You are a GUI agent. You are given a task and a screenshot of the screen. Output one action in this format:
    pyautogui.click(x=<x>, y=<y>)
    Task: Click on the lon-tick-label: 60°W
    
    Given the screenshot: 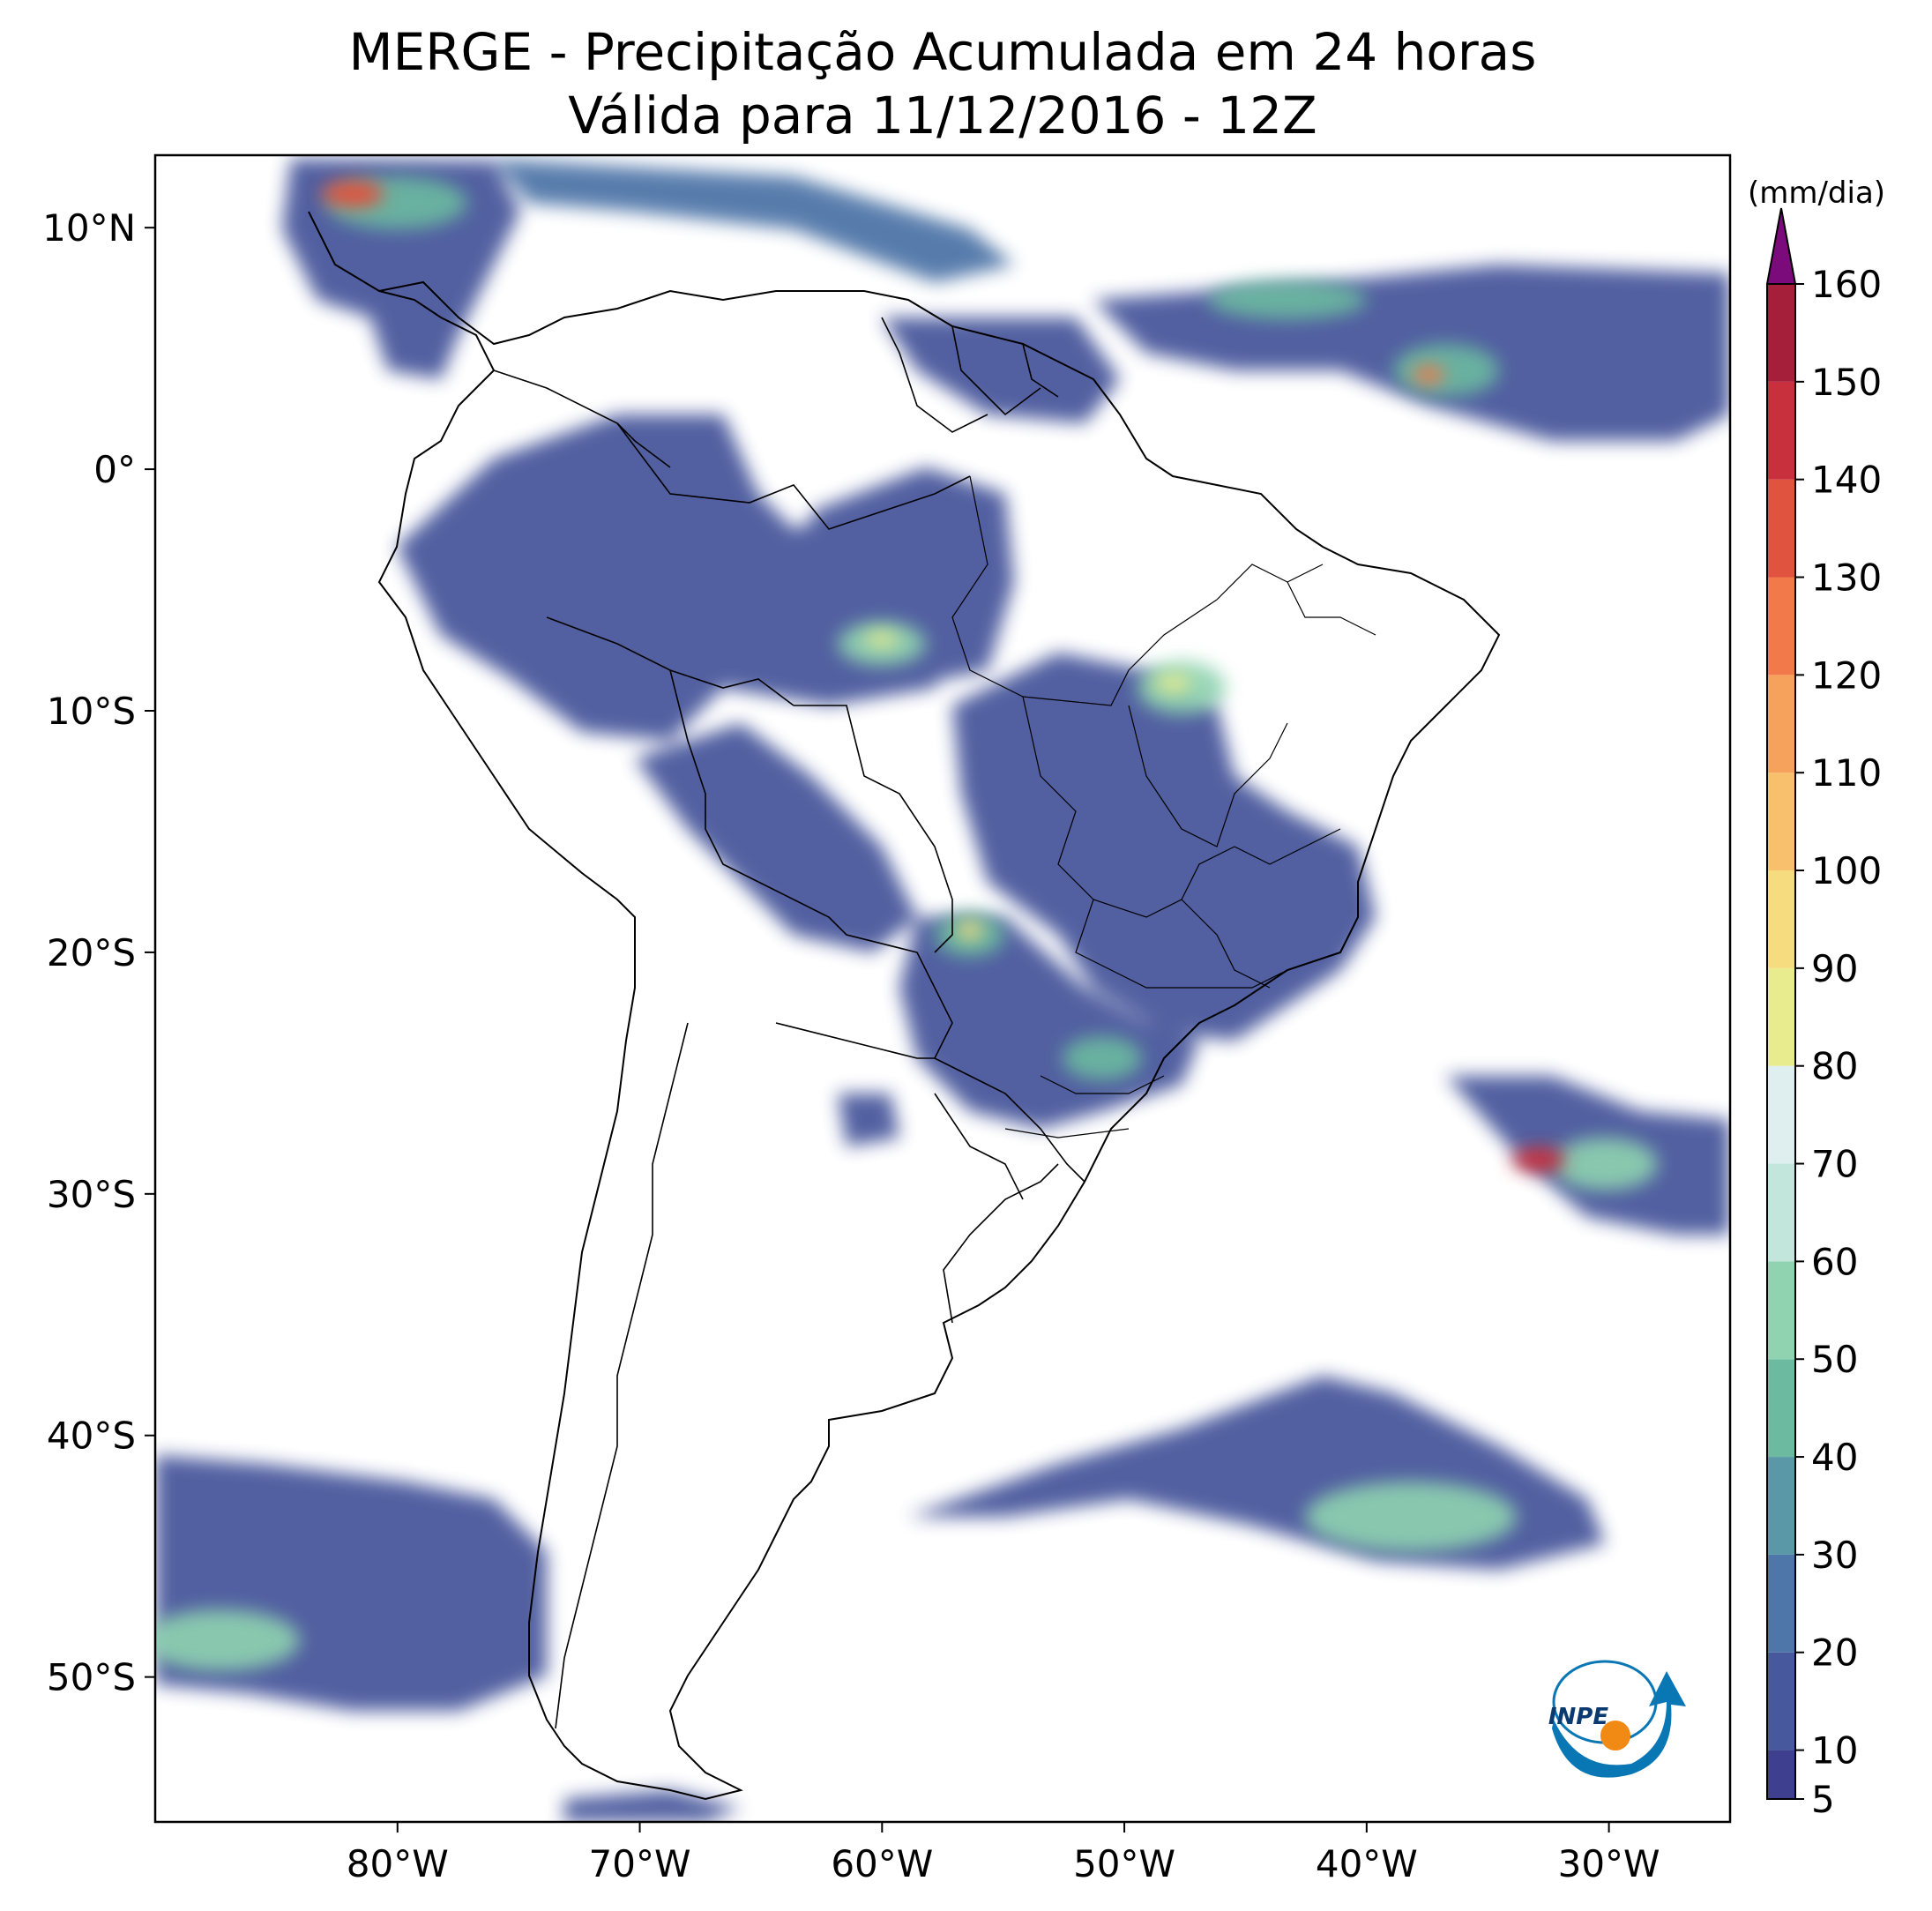 What is the action you would take?
    pyautogui.click(x=882, y=1864)
    